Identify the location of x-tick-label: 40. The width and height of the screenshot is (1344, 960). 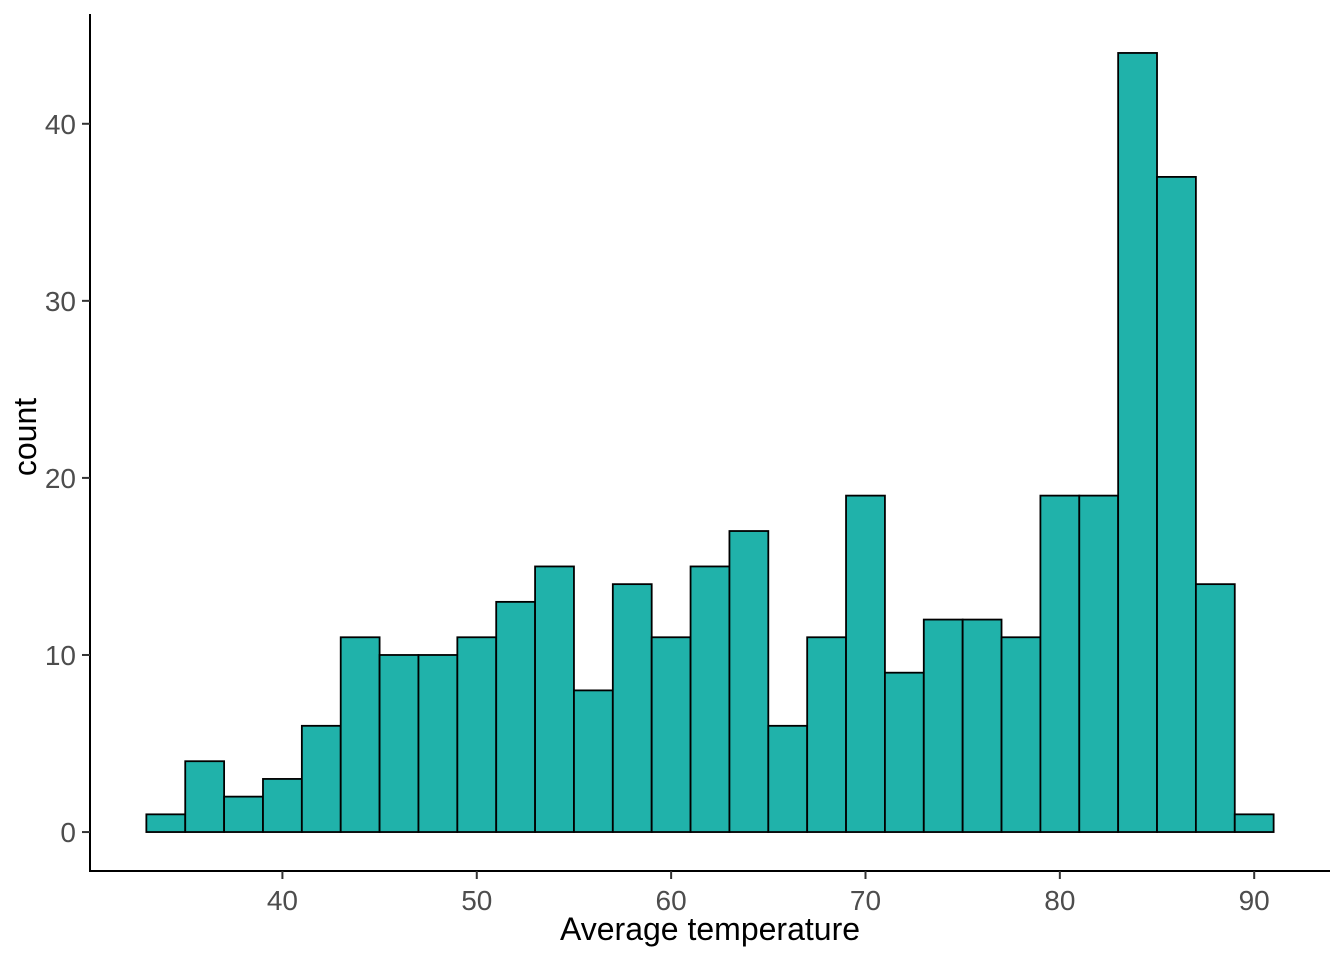
(282, 900).